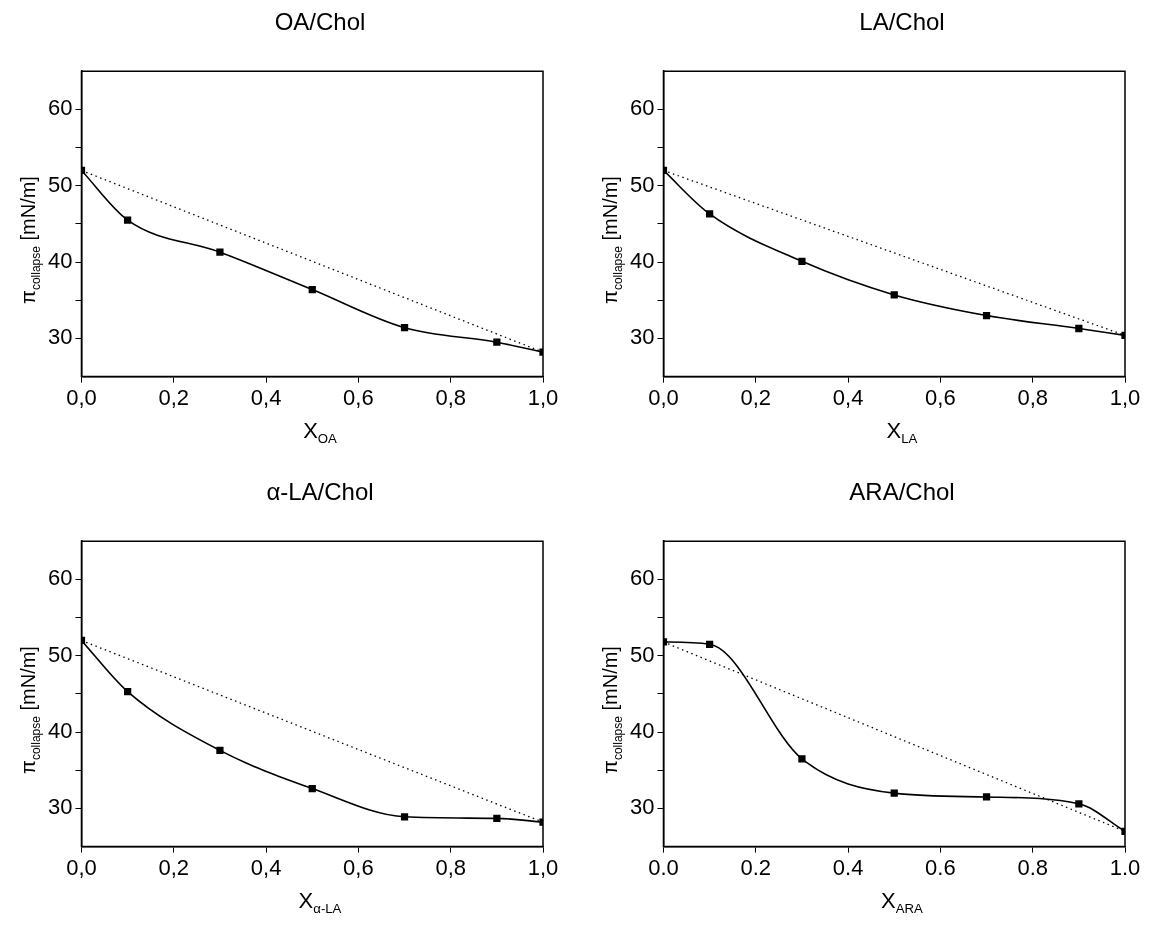 This screenshot has width=1164, height=939. I want to click on x-axis-title: X$_{OA}$, so click(320, 432).